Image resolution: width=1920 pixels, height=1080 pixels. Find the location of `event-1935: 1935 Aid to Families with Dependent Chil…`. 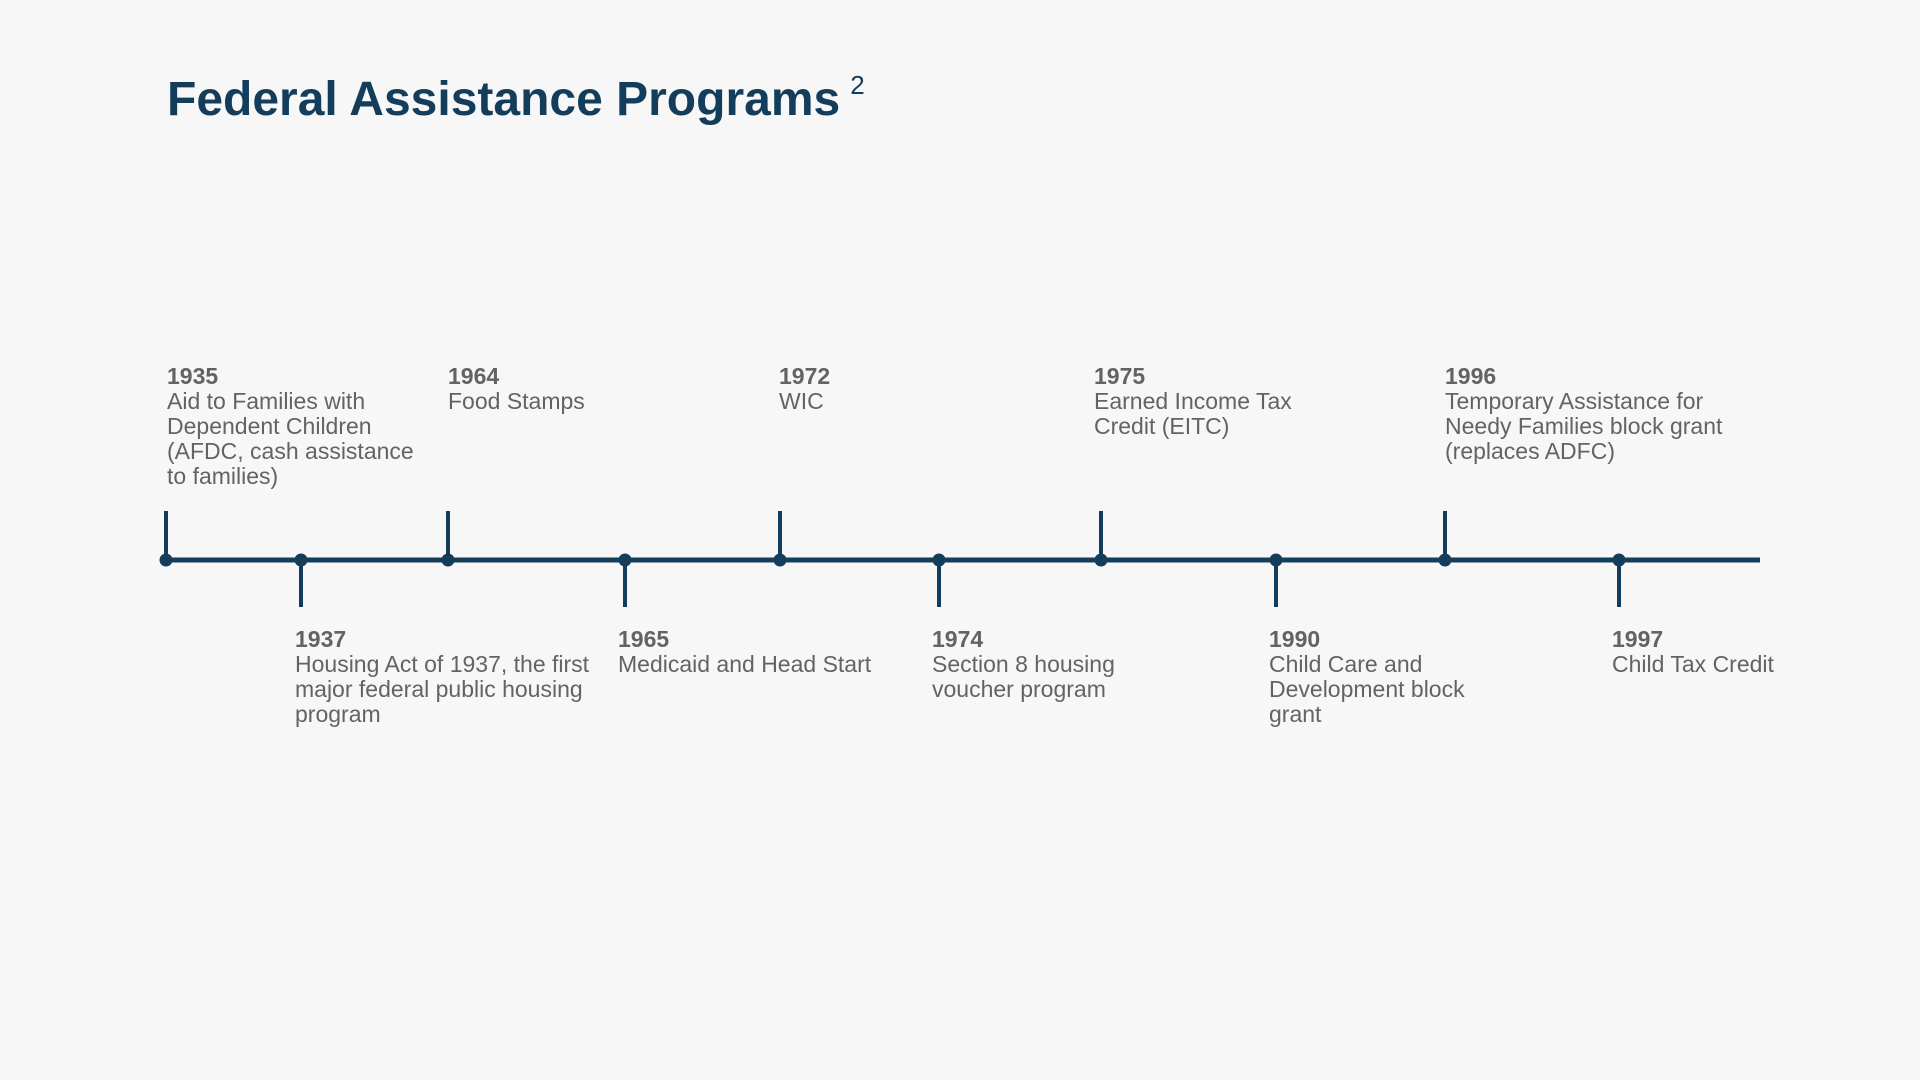

event-1935: 1935 Aid to Families with Dependent Chil… is located at coordinates (297, 426).